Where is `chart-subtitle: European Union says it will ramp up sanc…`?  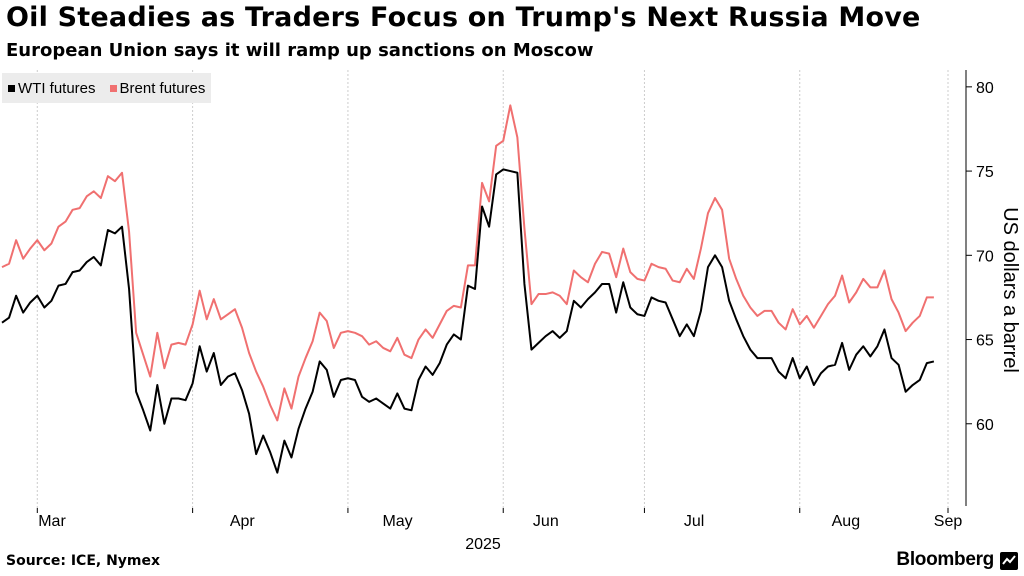 chart-subtitle: European Union says it will ramp up sanc… is located at coordinates (300, 50).